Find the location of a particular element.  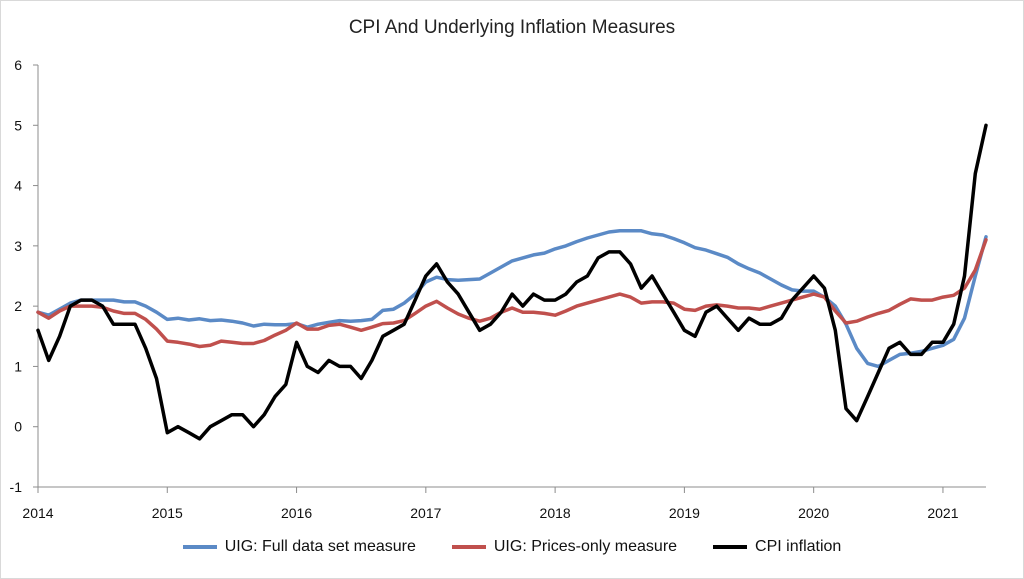

y-tick-label: 1 is located at coordinates (18, 366).